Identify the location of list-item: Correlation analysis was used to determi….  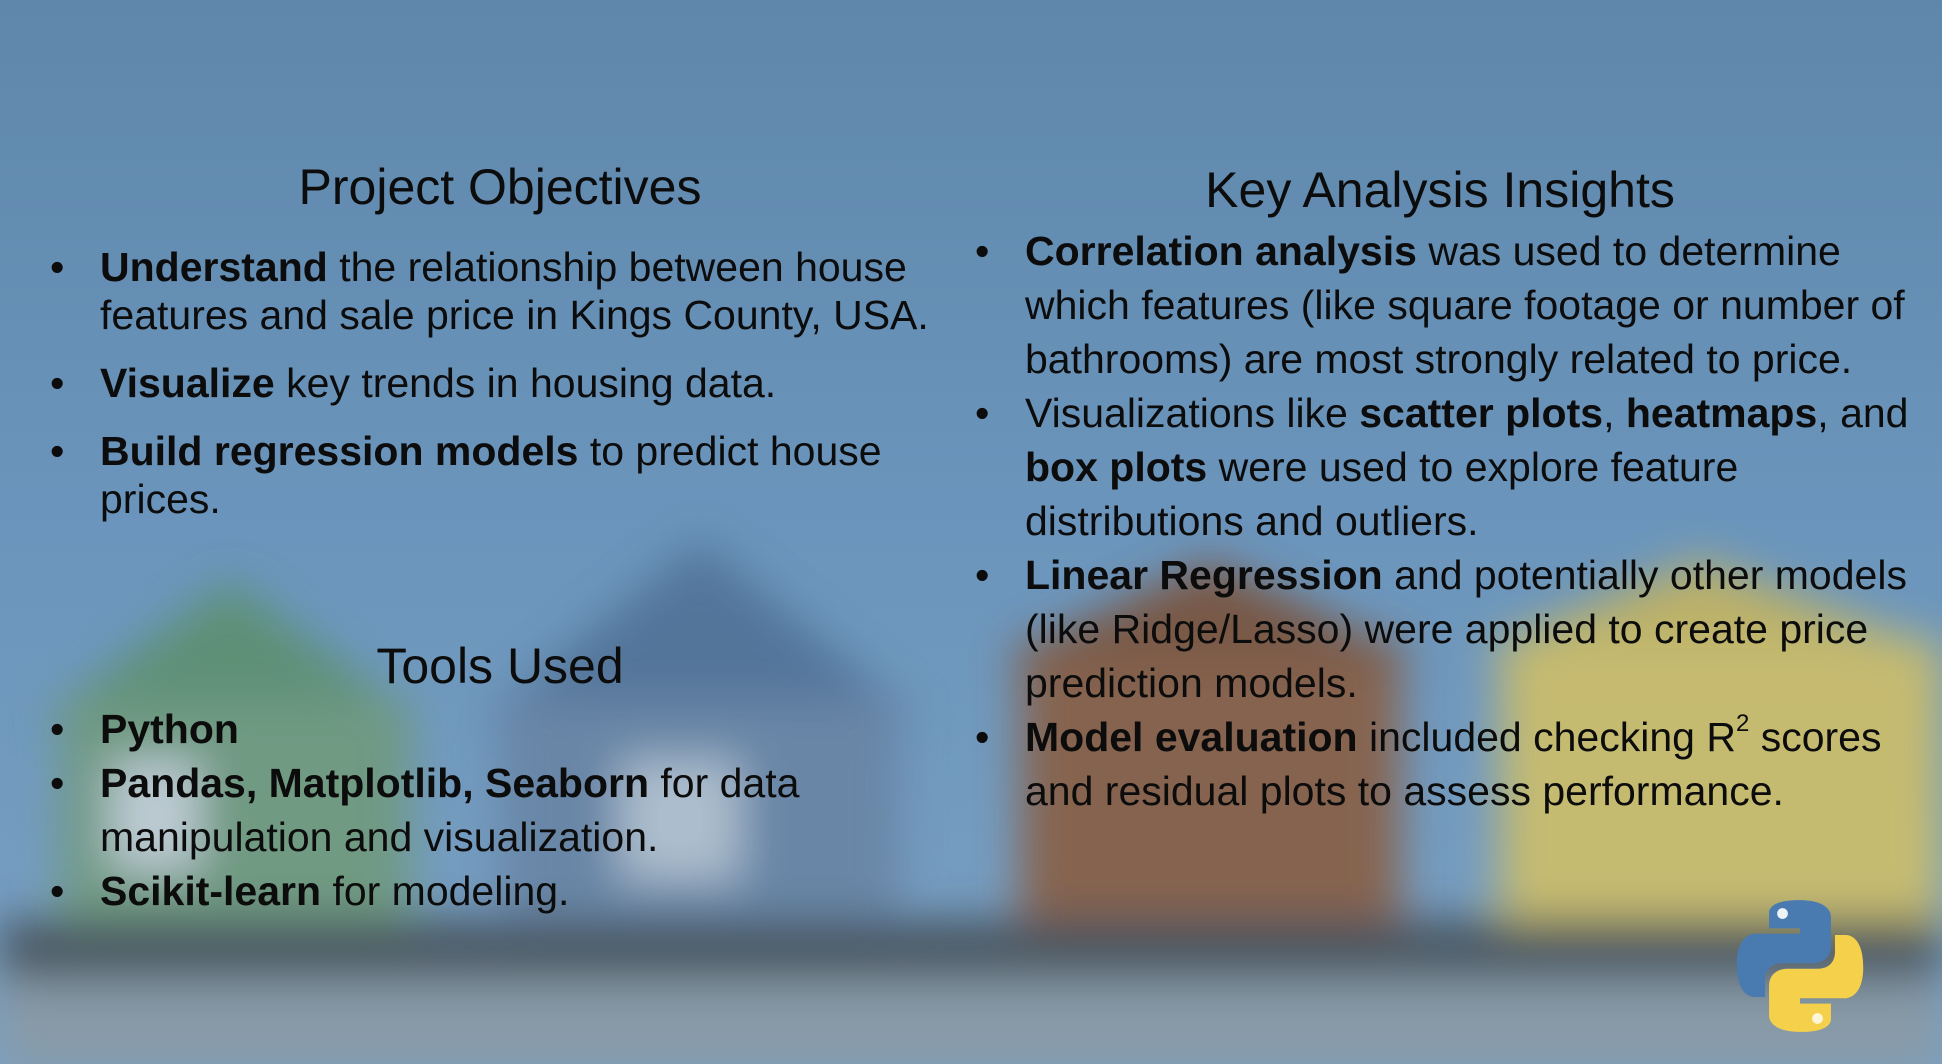
(1439, 305).